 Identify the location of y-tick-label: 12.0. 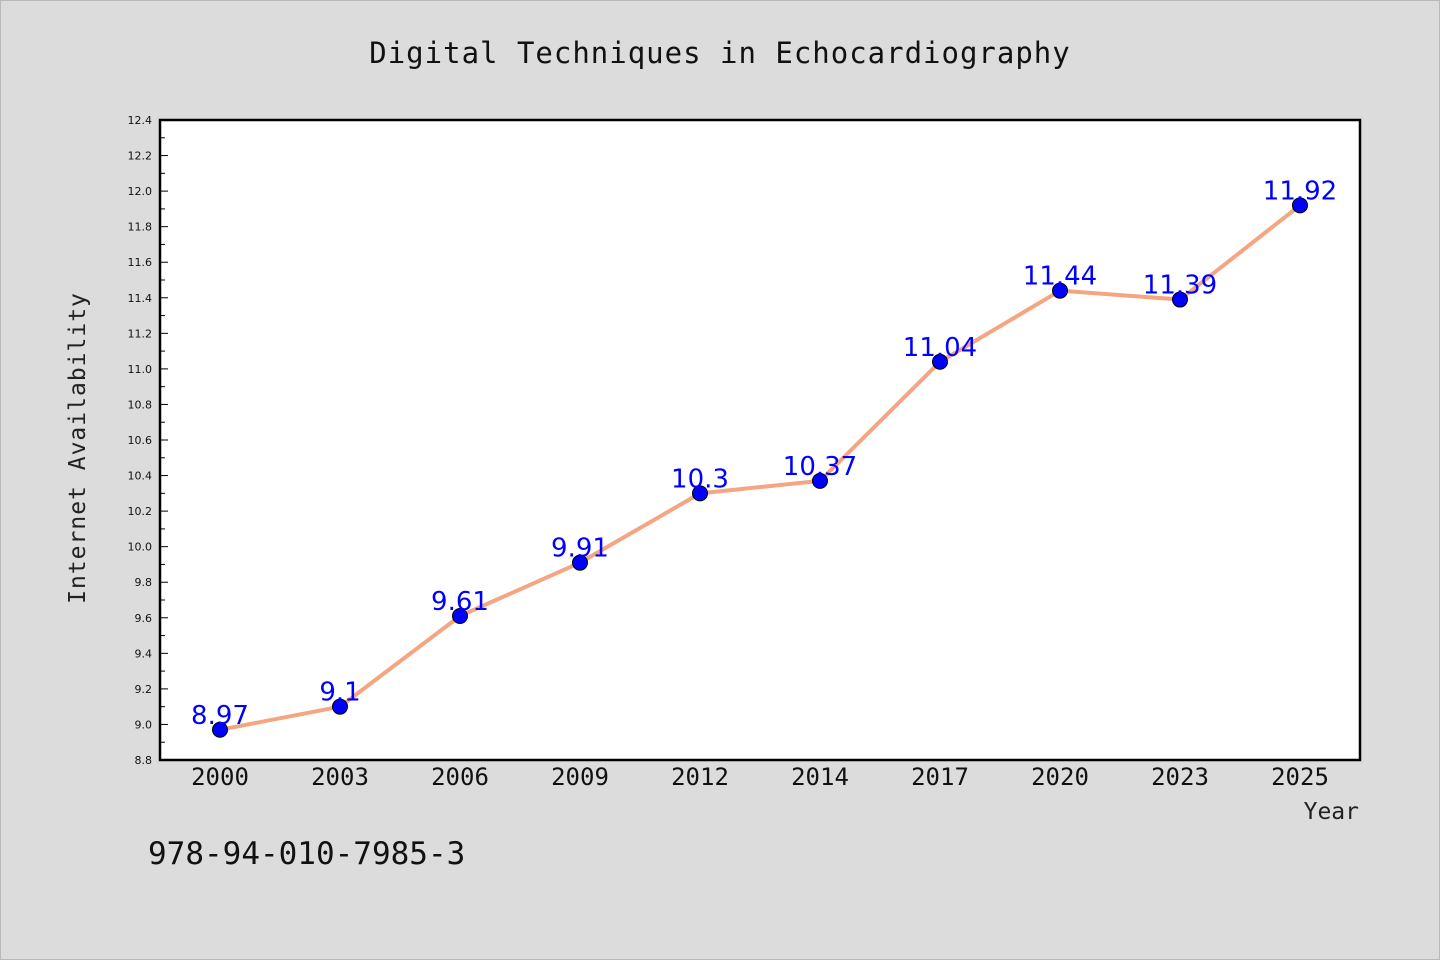
(140, 191).